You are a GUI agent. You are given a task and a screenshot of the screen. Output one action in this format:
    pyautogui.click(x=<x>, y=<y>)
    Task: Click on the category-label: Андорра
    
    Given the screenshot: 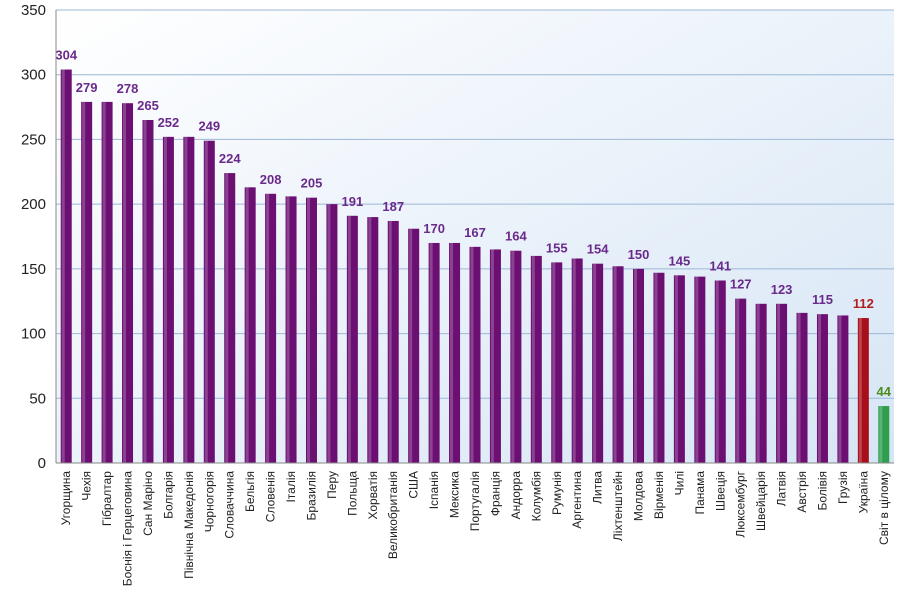 What is the action you would take?
    pyautogui.click(x=516, y=495)
    